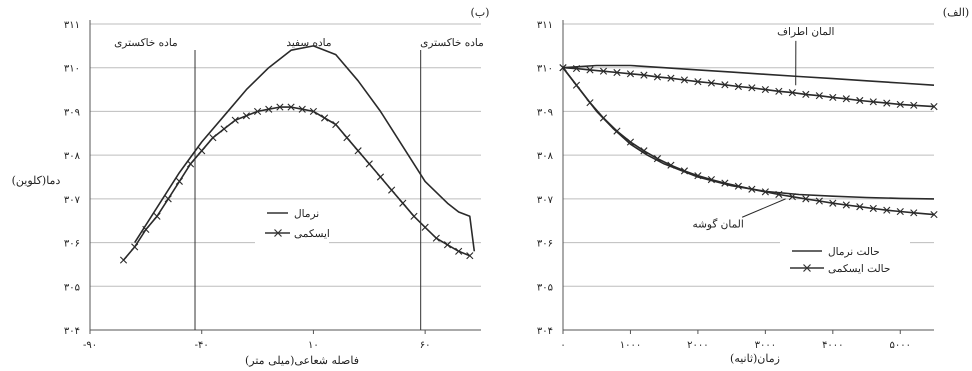 This screenshot has width=972, height=371. What do you see at coordinates (257, 345) in the screenshot?
I see `x-tick-labels: -۹۰ -۴۰ ۱۰ ۶۰` at bounding box center [257, 345].